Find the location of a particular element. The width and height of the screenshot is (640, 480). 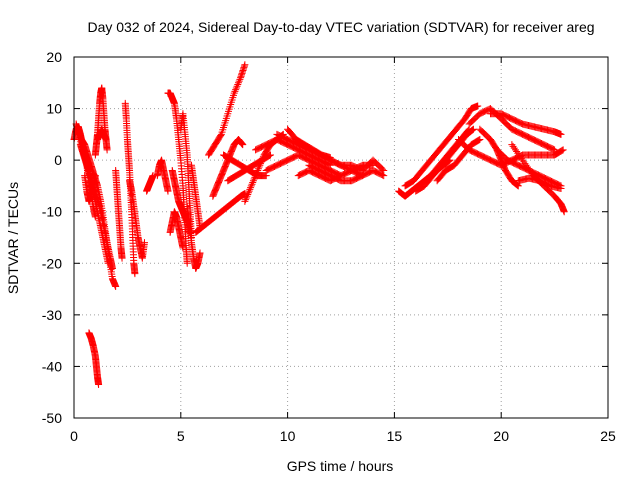

y-tick-label: 10 is located at coordinates (54, 109).